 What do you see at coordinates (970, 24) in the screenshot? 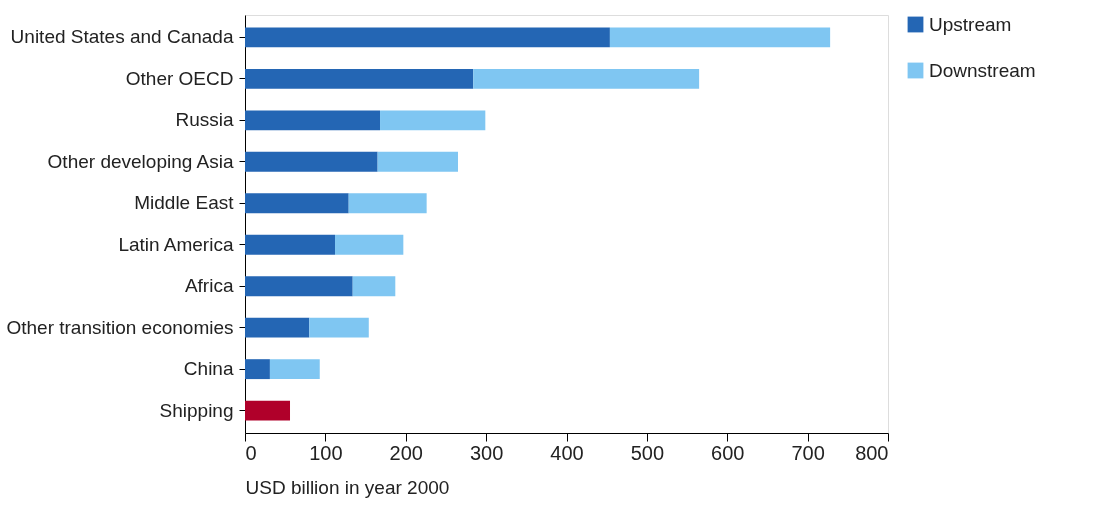
I see `legend-label: Upstream` at bounding box center [970, 24].